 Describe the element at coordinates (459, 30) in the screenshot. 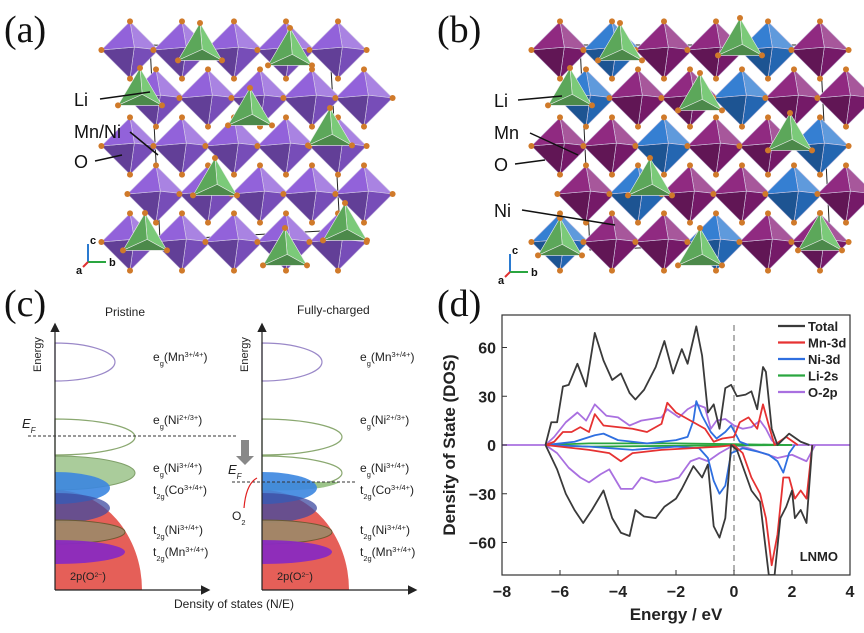

I see `panel-label-b: (b)` at that location.